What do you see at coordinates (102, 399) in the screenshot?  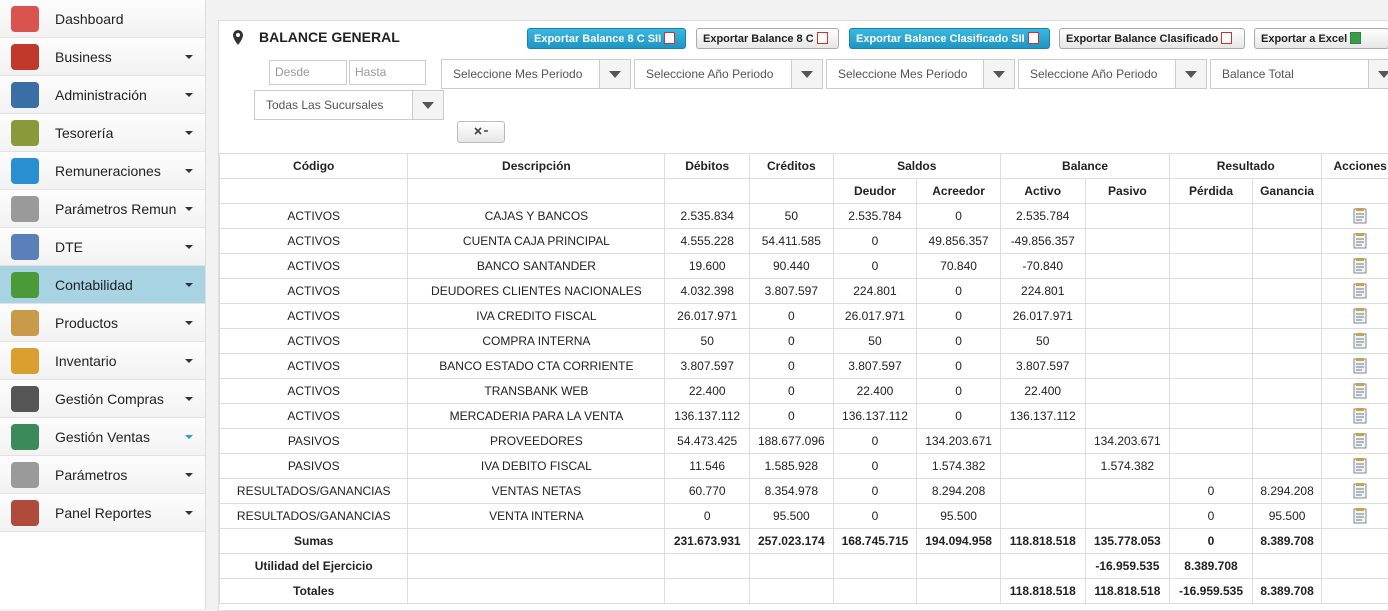 I see `menu-item: Gestión Compras` at bounding box center [102, 399].